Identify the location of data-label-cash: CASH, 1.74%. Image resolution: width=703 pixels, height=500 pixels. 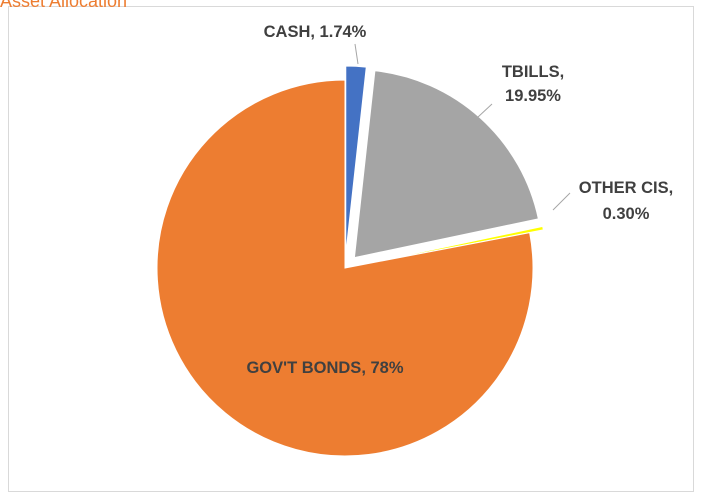
(315, 32).